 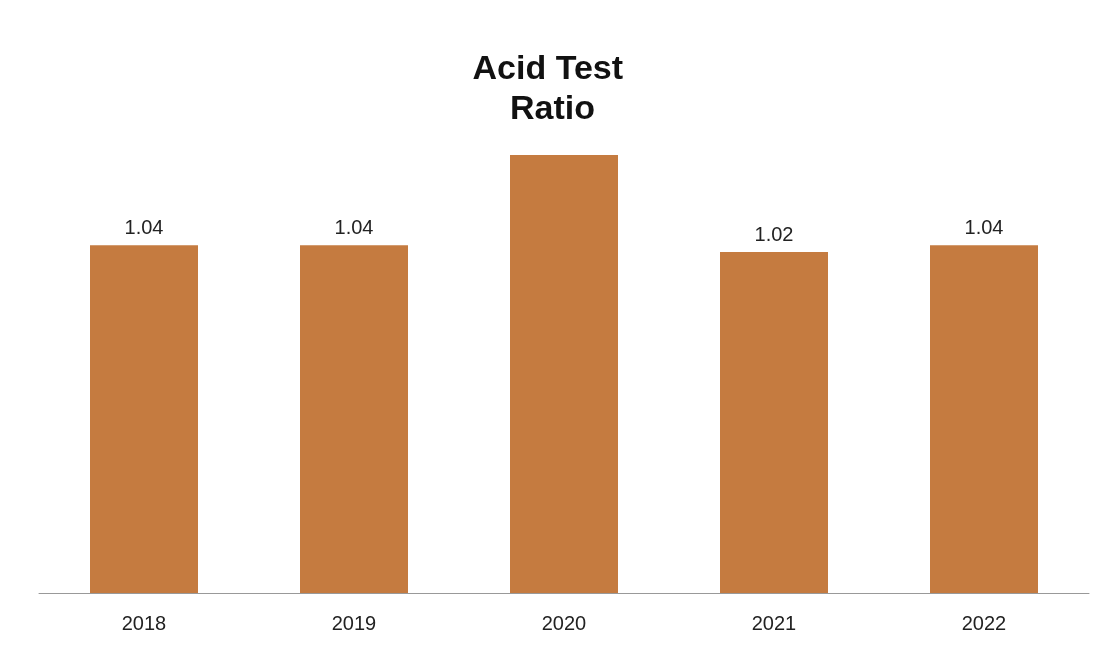 I want to click on data-label: 1.02, so click(x=774, y=233).